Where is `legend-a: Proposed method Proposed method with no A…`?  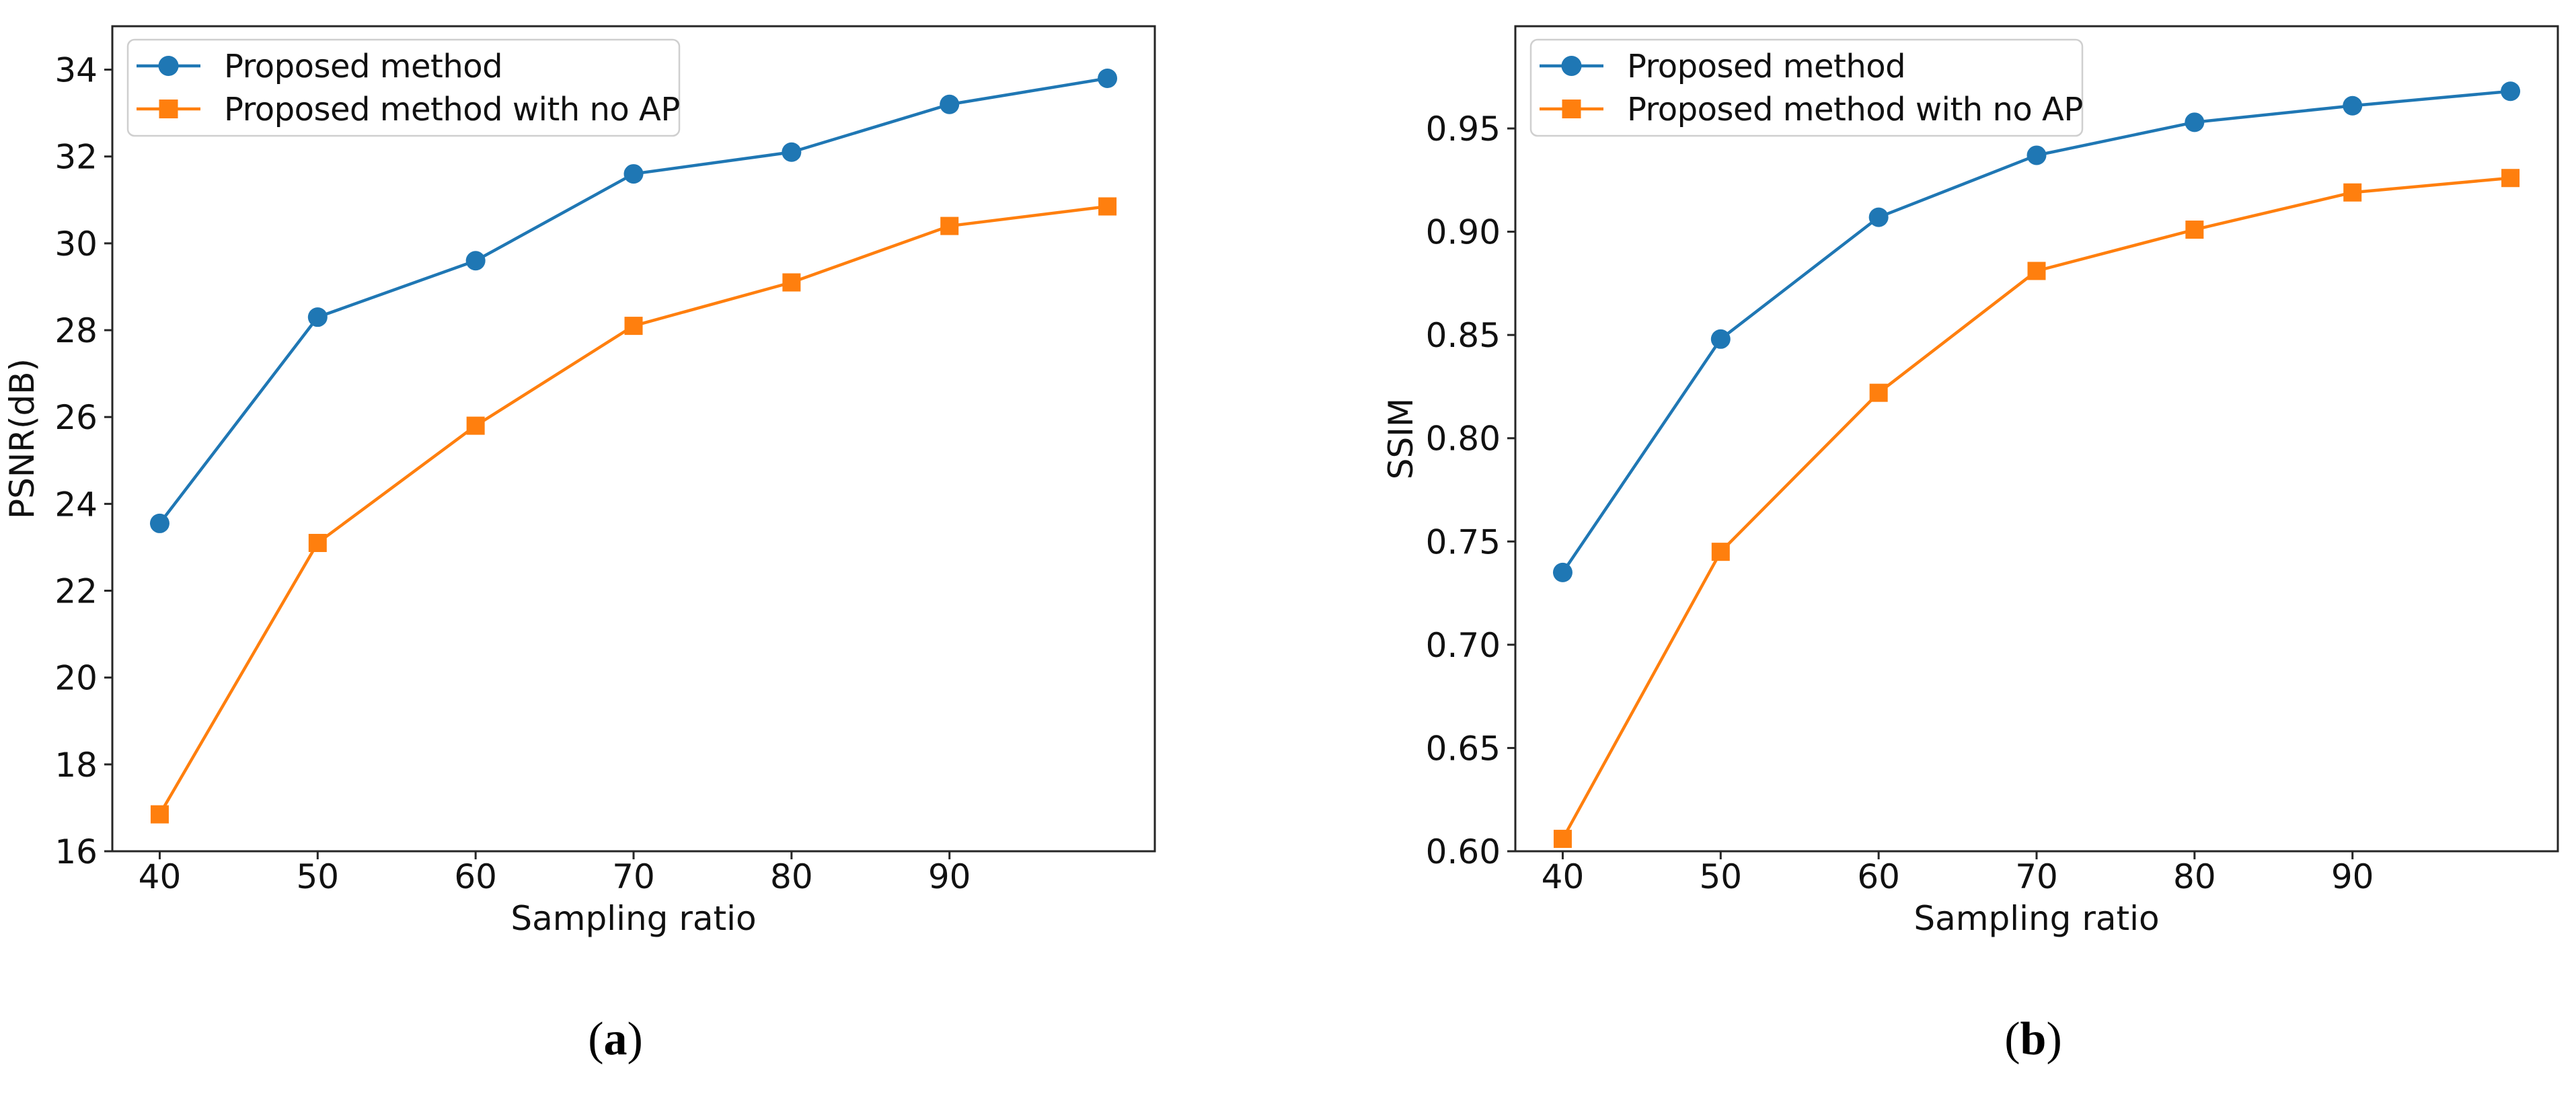 legend-a: Proposed method Proposed method with no A… is located at coordinates (403, 87).